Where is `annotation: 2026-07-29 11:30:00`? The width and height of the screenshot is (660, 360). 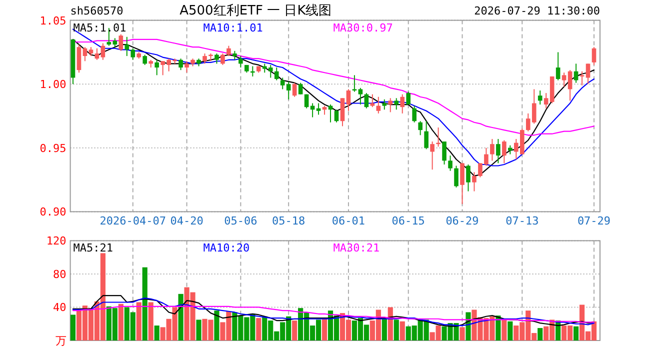 annotation: 2026-07-29 11:30:00 is located at coordinates (537, 11).